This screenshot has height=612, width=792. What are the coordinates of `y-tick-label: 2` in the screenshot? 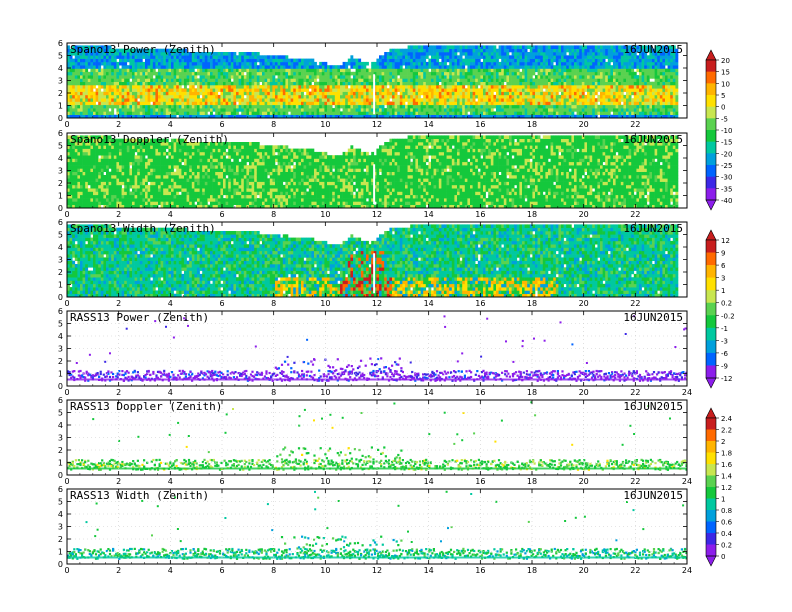 It's located at (60, 93).